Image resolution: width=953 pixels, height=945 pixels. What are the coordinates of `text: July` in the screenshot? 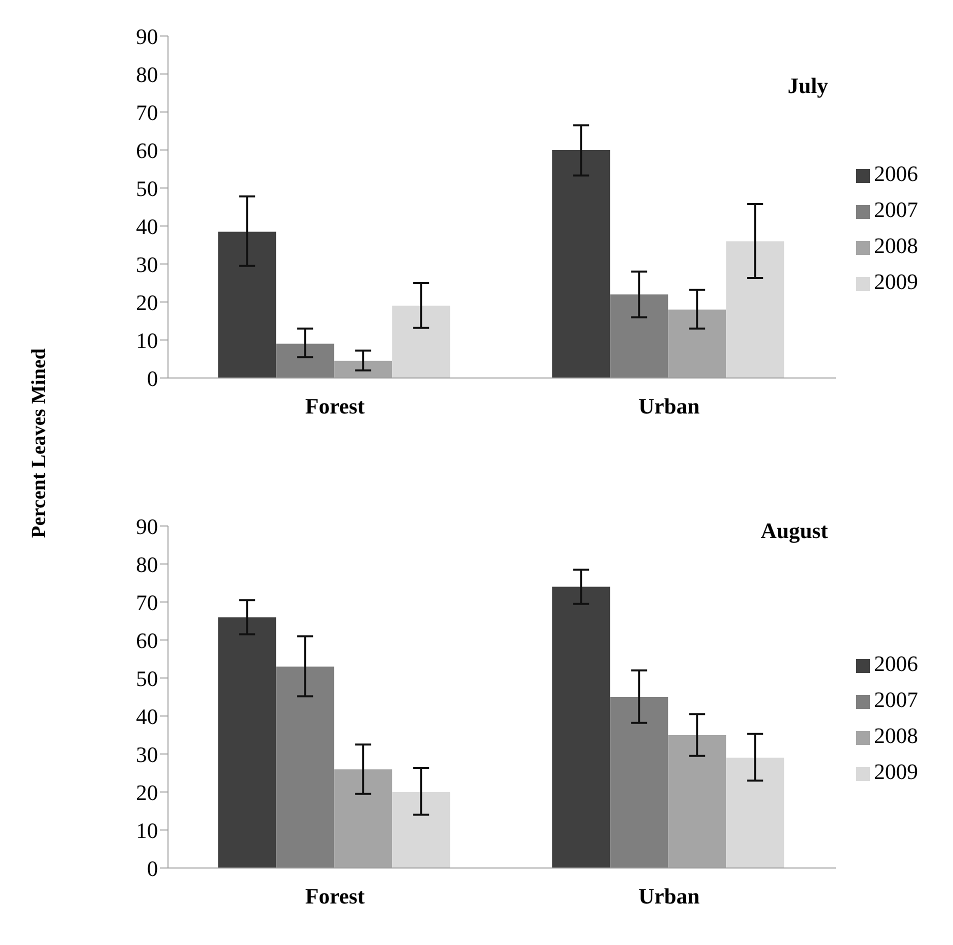 It's located at (808, 86).